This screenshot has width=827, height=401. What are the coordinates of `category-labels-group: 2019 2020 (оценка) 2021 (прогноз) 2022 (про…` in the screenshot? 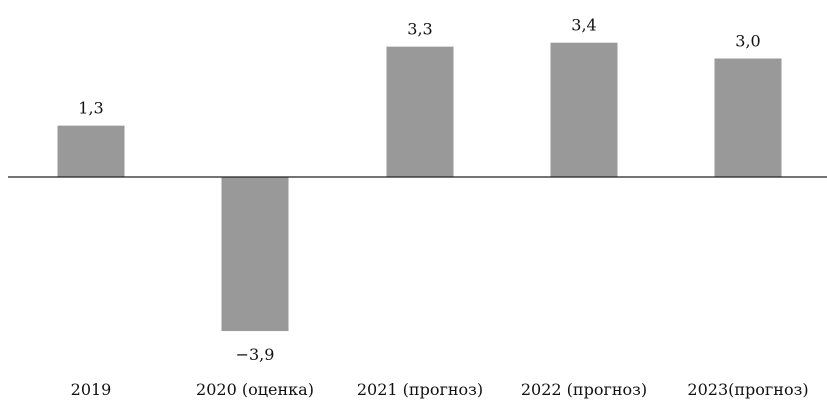 It's located at (440, 389).